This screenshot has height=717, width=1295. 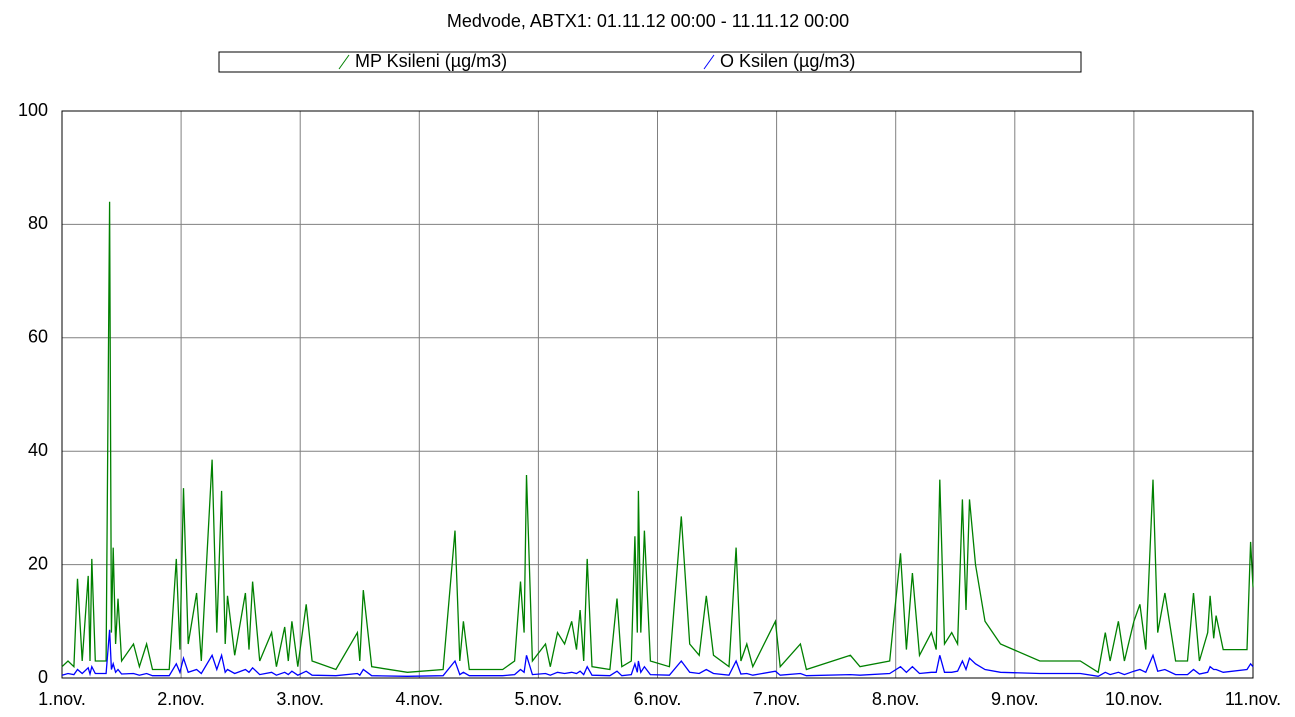 What do you see at coordinates (658, 699) in the screenshot?
I see `x-tick-label: 6.nov.` at bounding box center [658, 699].